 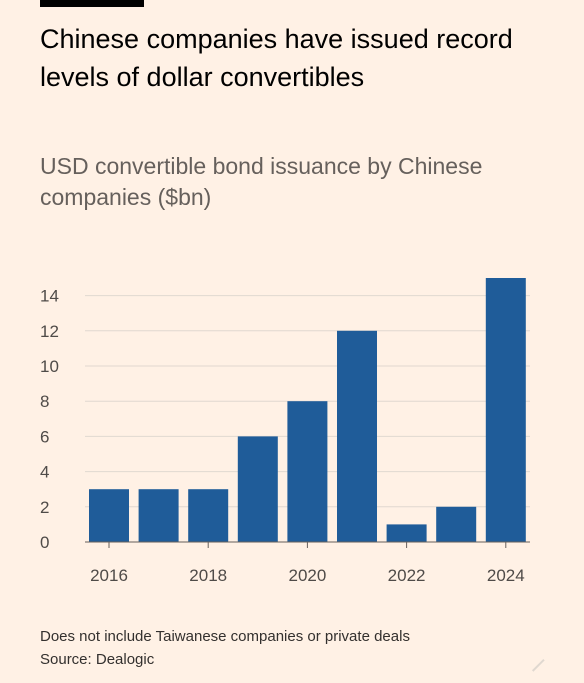 What do you see at coordinates (208, 515) in the screenshot?
I see `bar-2018` at bounding box center [208, 515].